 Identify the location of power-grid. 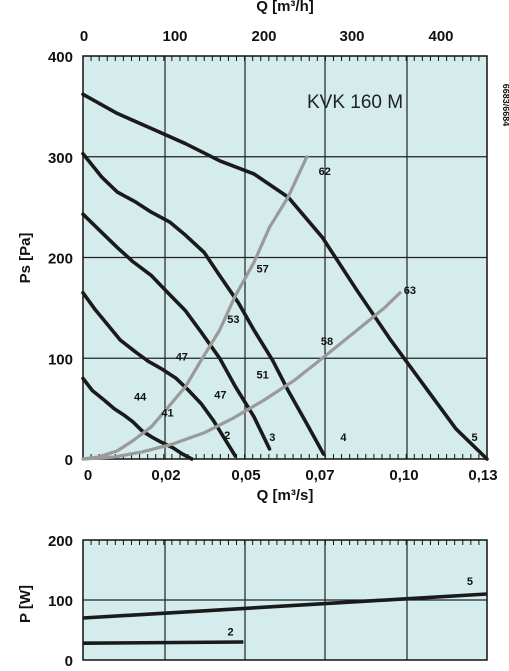
(285, 600).